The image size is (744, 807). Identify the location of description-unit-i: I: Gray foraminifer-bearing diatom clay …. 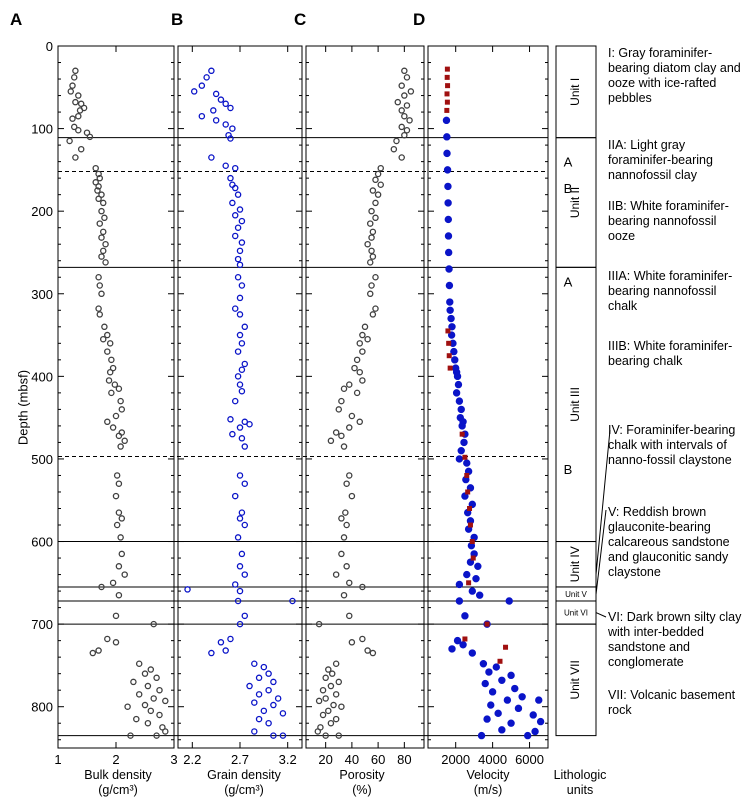
(674, 75).